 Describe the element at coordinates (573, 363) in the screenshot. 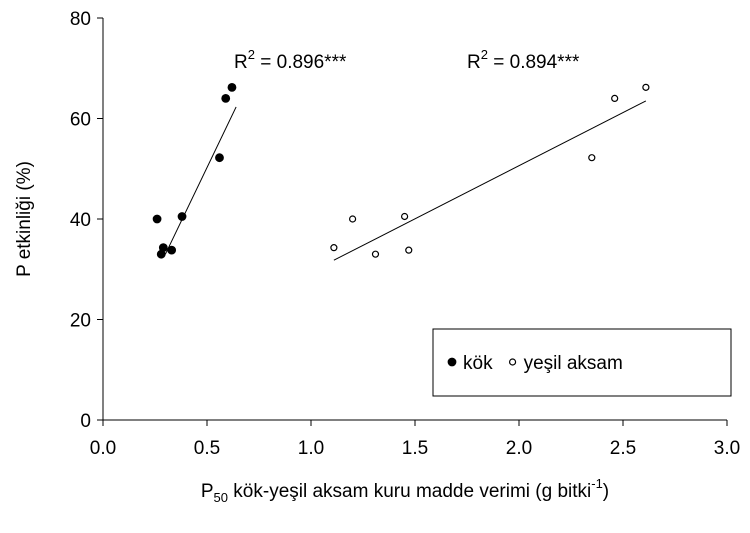

I see `legend-label: yeşil aksam` at that location.